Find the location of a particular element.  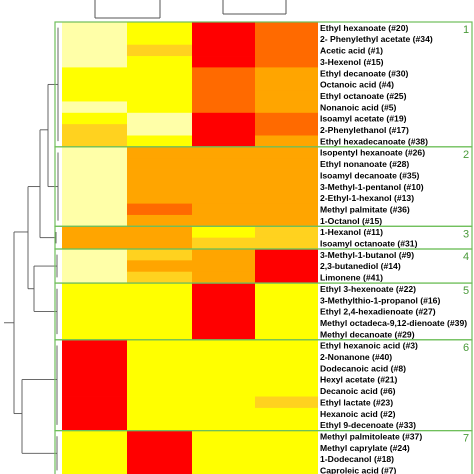

cluster-number: 6 is located at coordinates (466, 348).